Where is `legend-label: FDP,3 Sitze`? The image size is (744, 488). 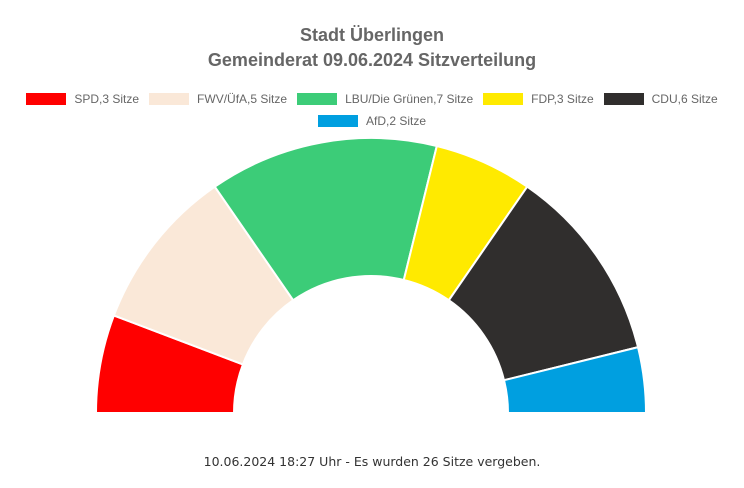 legend-label: FDP,3 Sitze is located at coordinates (562, 99).